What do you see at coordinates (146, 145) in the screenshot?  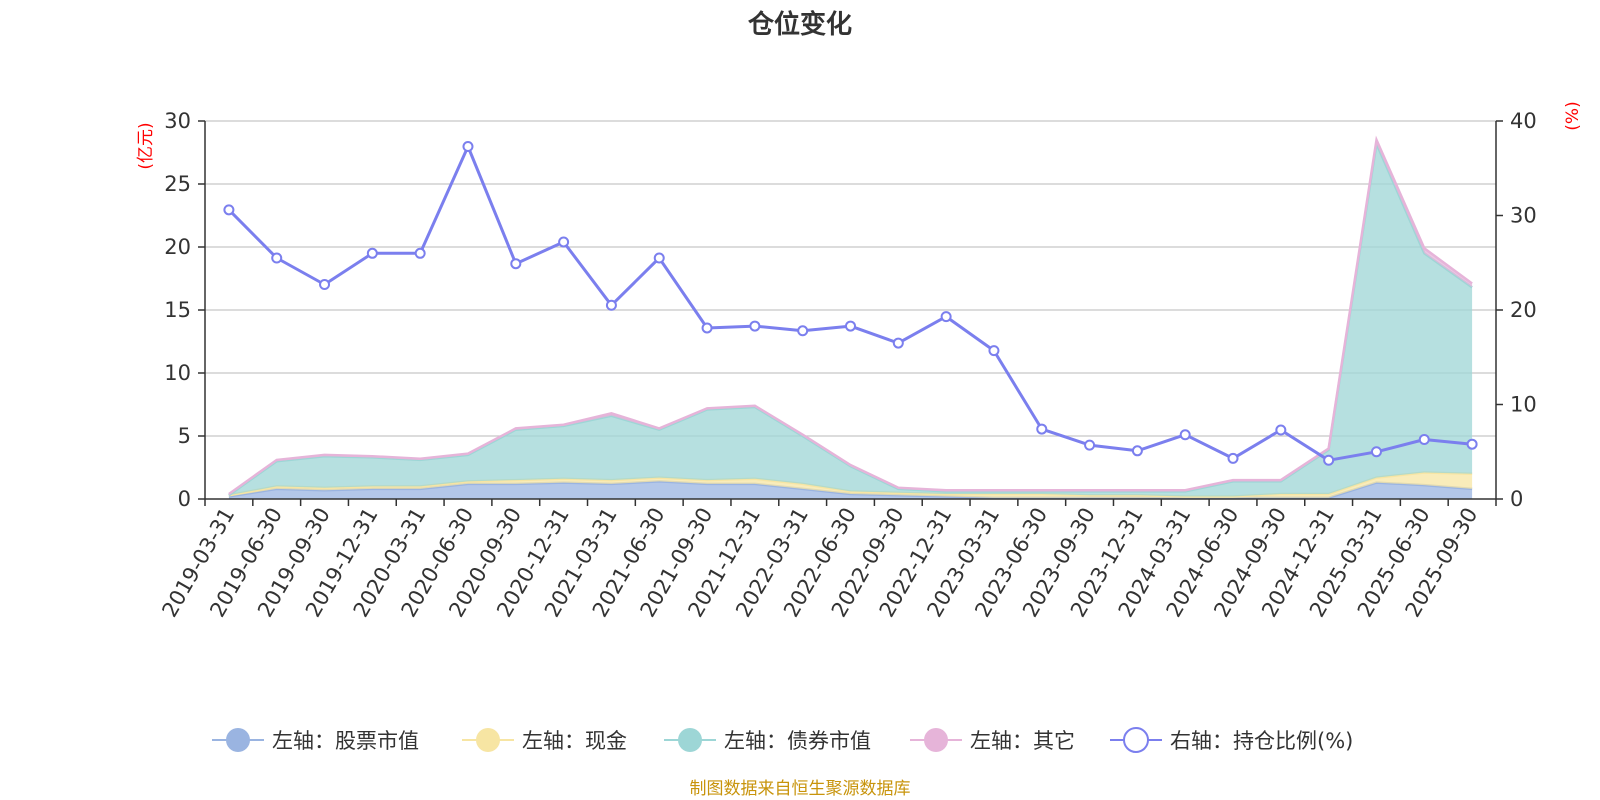 I see `left-axis-unit: (亿元)` at bounding box center [146, 145].